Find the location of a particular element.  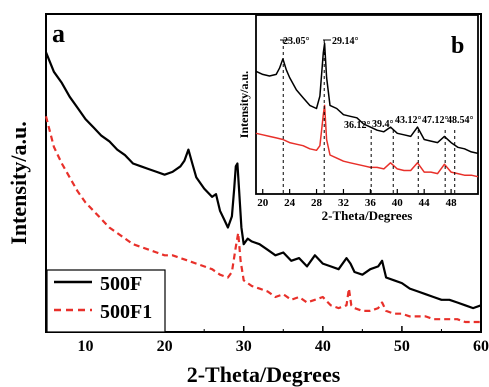

inset-x-tick-label: 48 is located at coordinates (452, 203).